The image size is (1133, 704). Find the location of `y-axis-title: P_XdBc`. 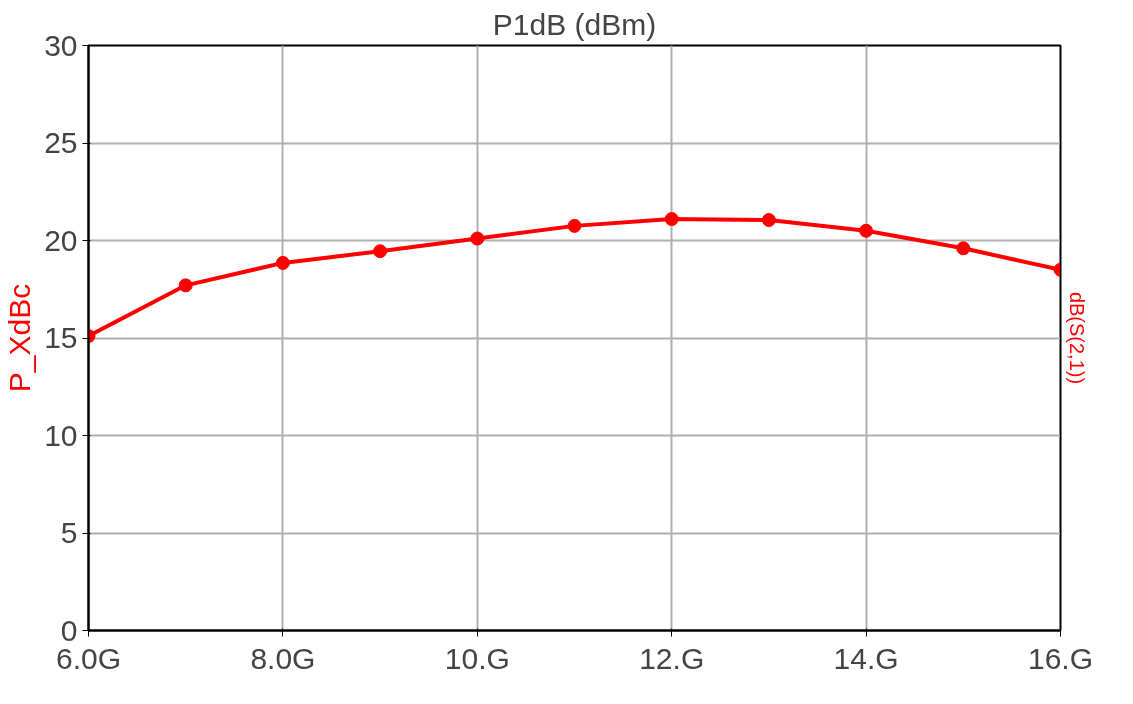

y-axis-title: P_XdBc is located at coordinates (20, 338).